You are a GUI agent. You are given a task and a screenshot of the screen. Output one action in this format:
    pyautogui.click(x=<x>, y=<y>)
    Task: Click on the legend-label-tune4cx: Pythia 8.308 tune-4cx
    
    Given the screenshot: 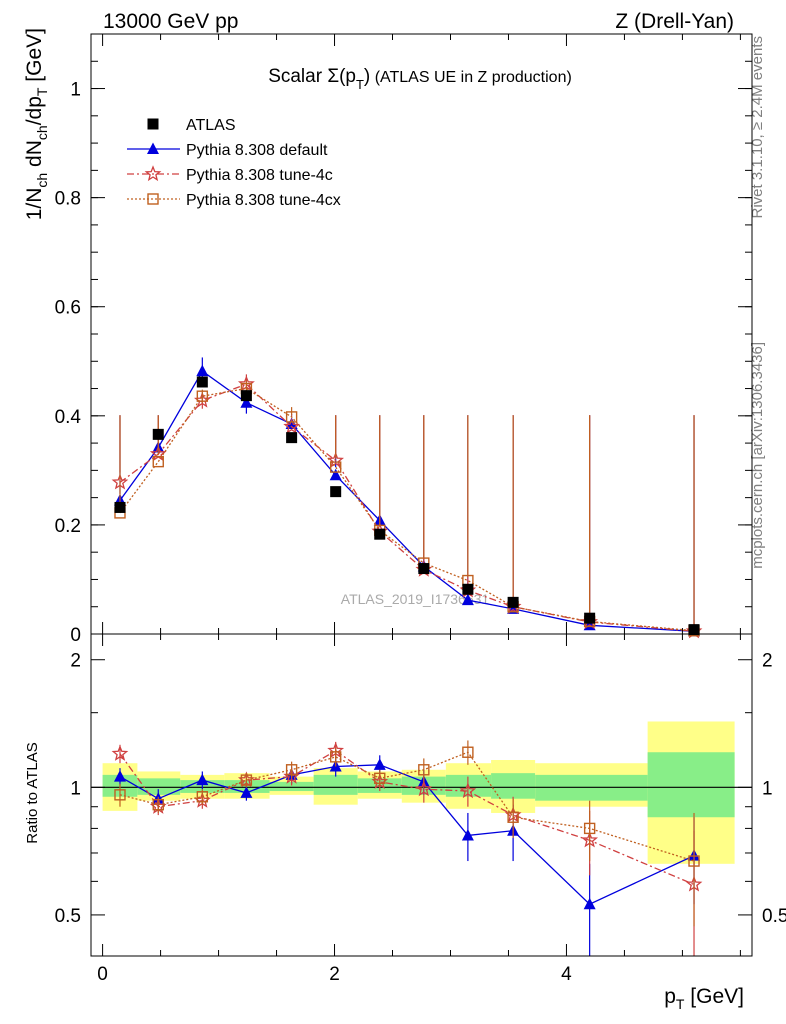 What is the action you would take?
    pyautogui.click(x=263, y=200)
    